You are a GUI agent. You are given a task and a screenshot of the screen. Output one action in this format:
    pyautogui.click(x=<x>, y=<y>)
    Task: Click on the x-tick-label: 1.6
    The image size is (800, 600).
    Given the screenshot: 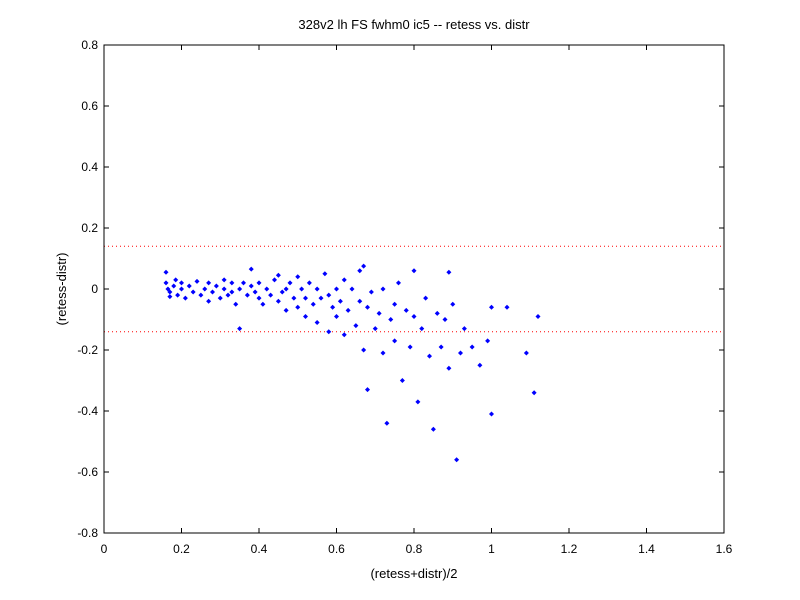 What is the action you would take?
    pyautogui.click(x=724, y=549)
    